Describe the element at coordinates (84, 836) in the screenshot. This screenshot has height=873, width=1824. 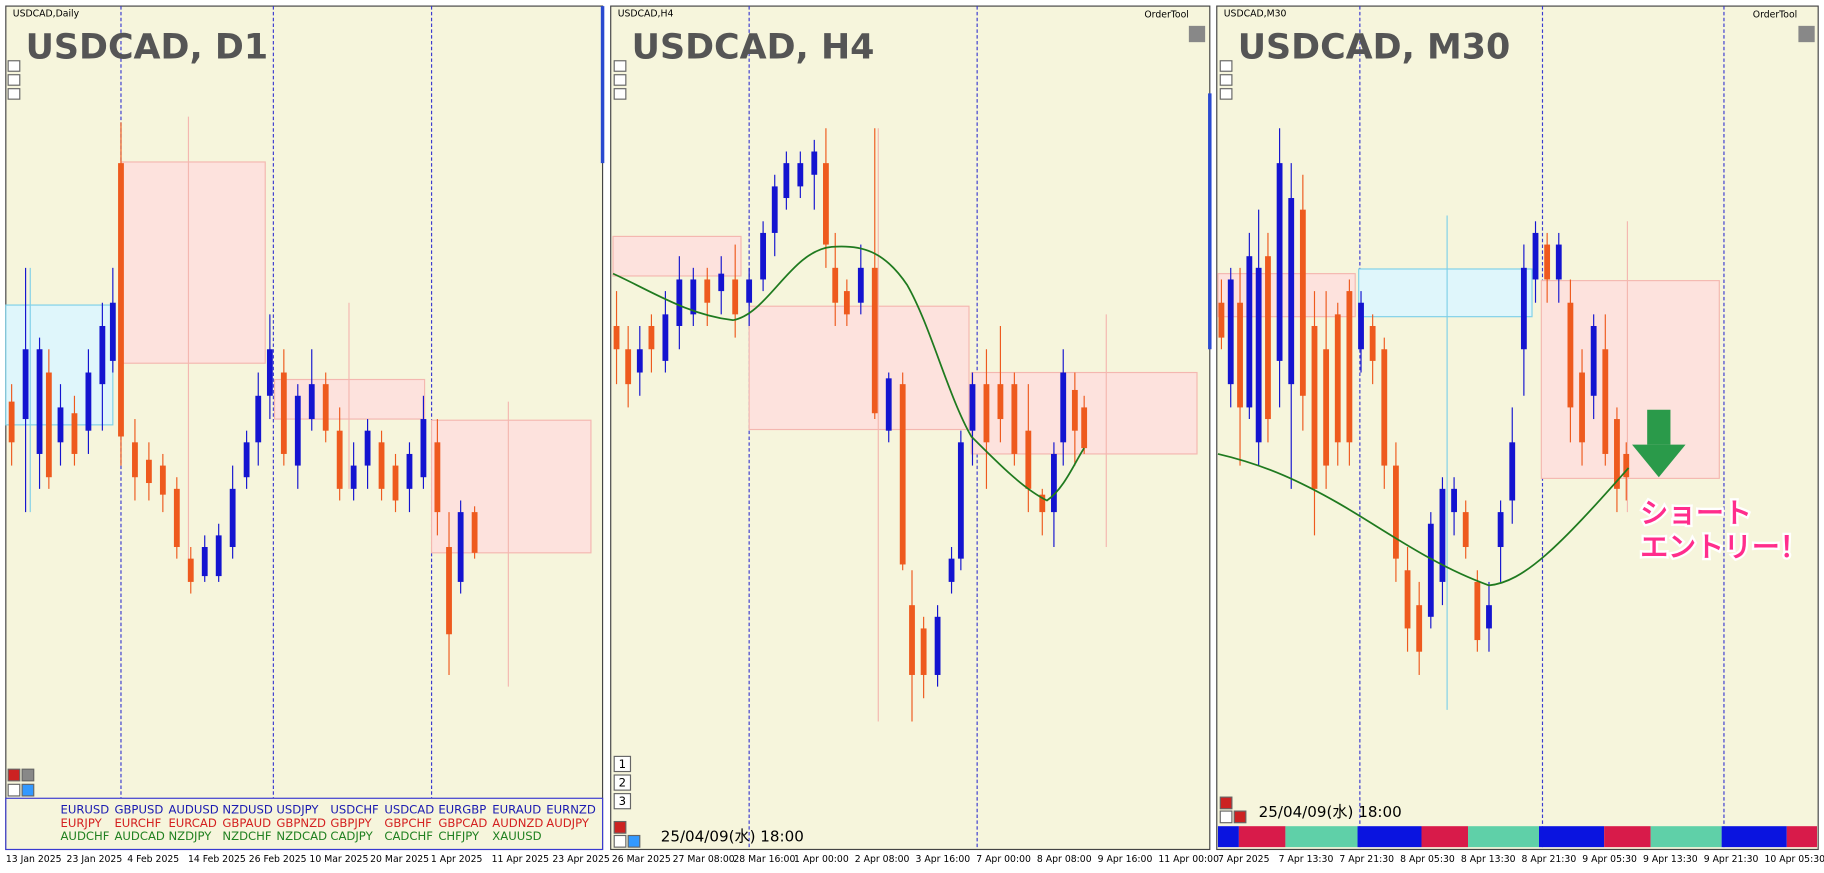
I see `pair-button: AUDCHF` at that location.